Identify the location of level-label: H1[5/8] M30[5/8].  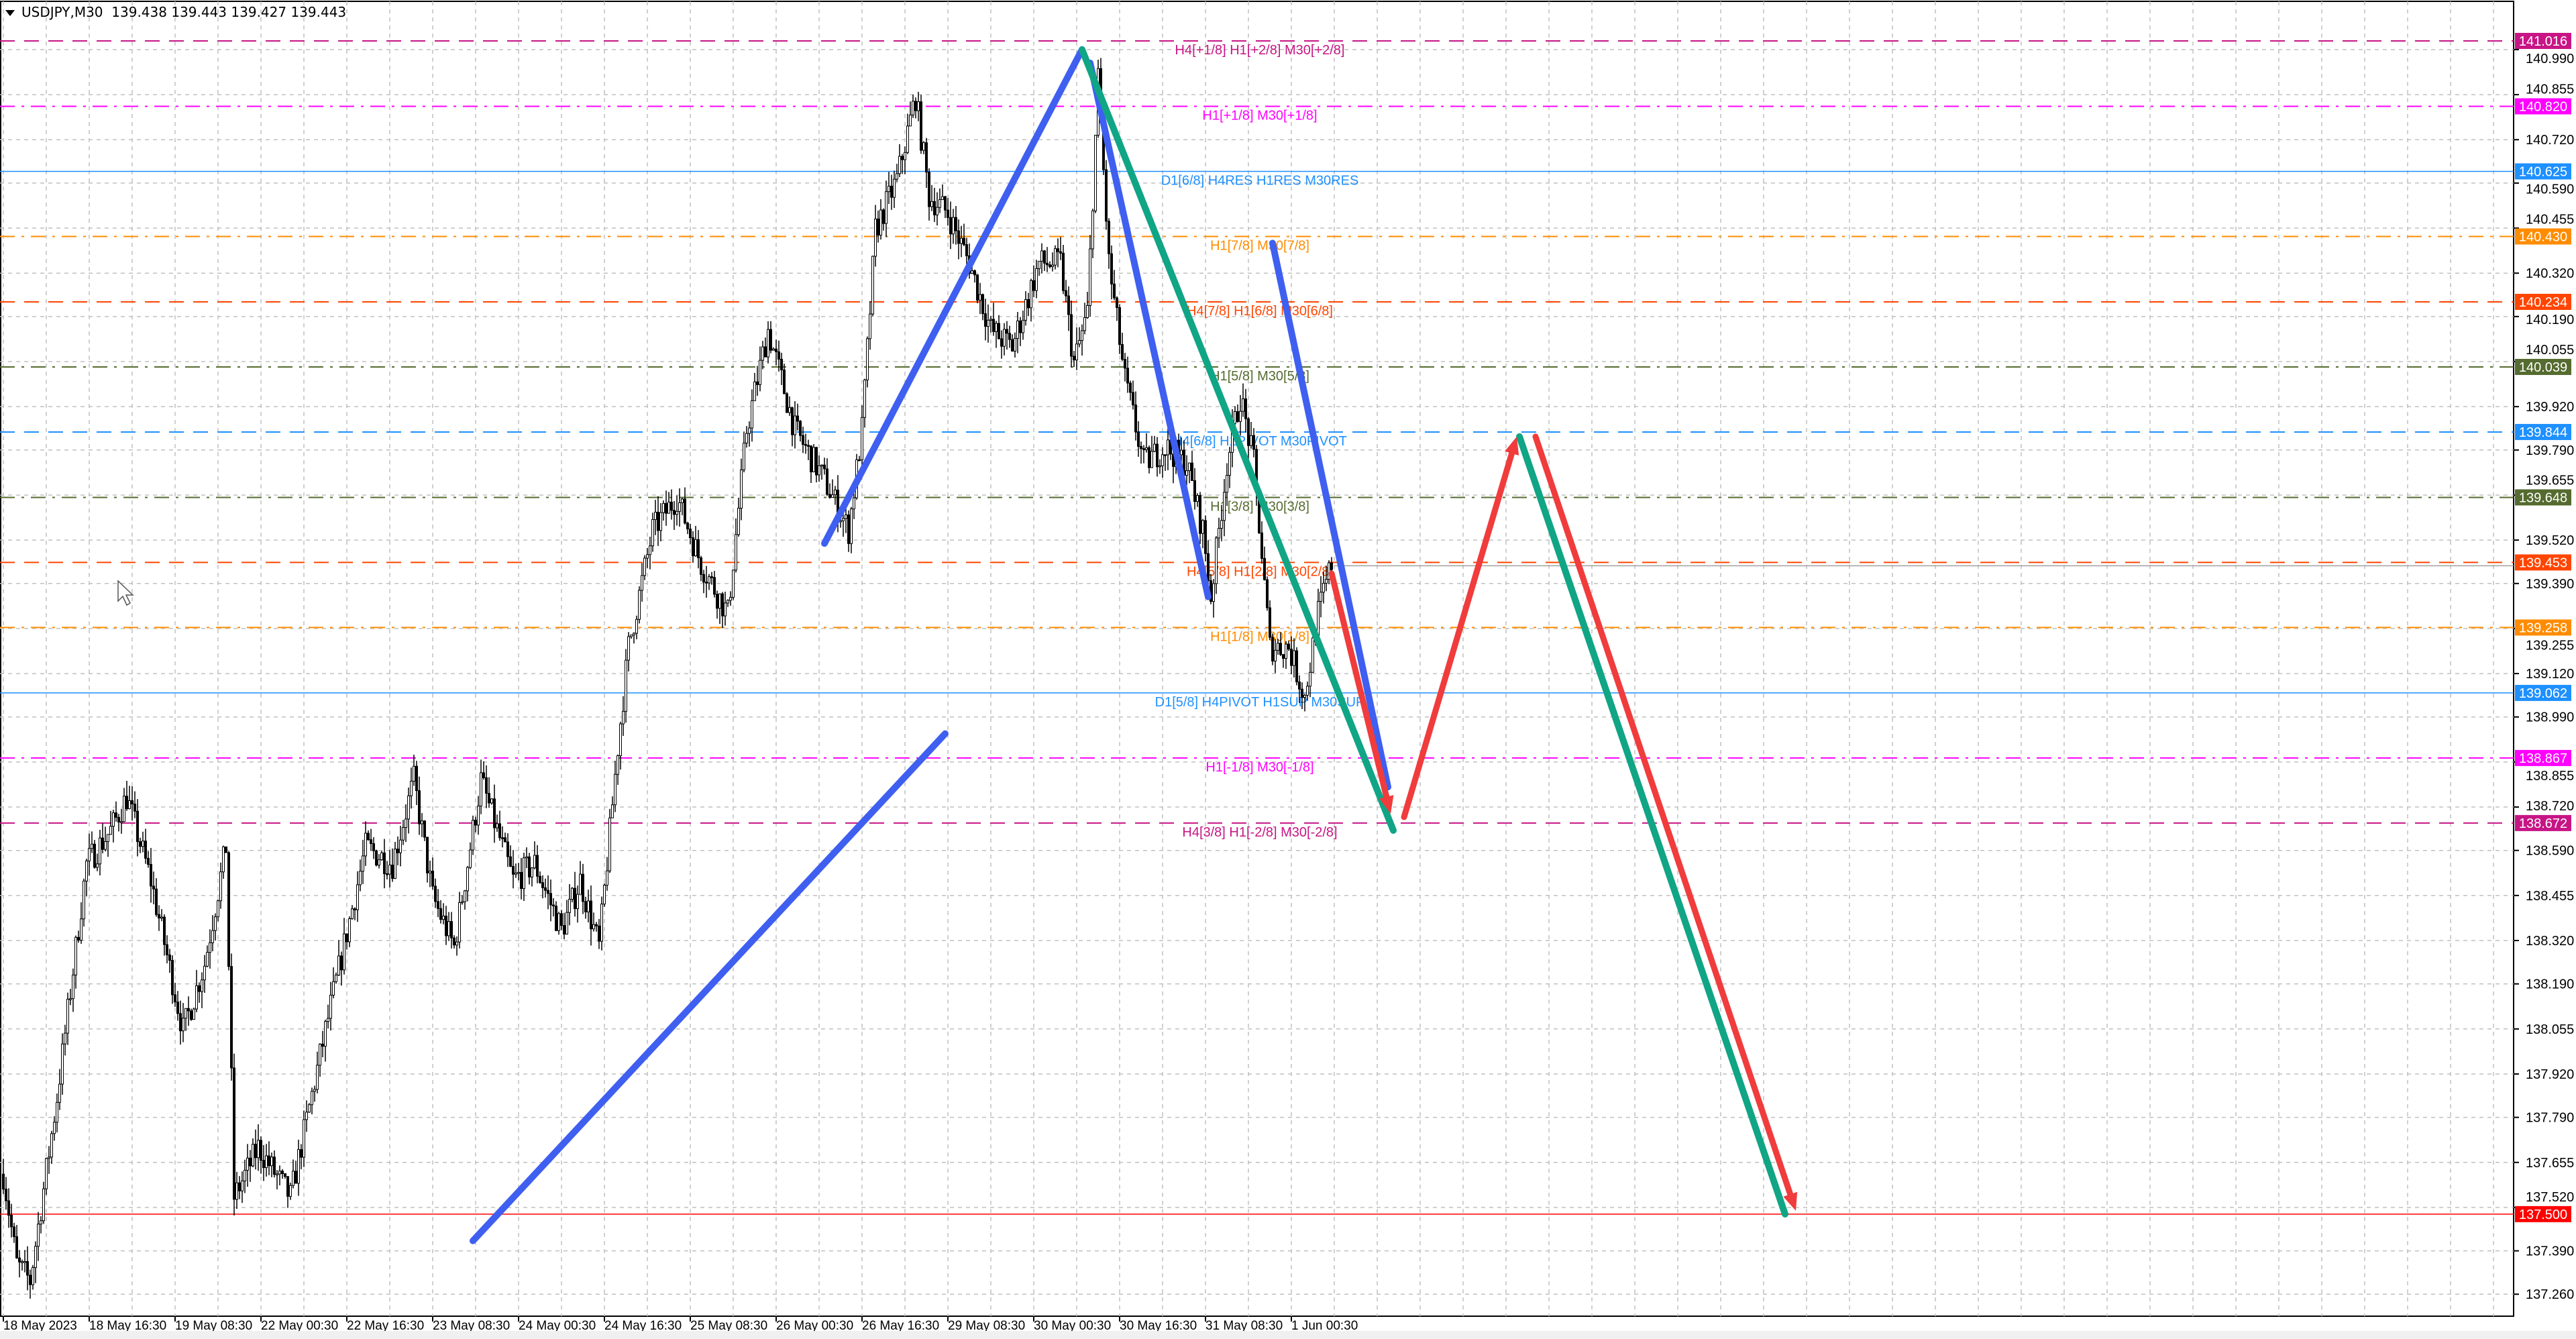
(1259, 376).